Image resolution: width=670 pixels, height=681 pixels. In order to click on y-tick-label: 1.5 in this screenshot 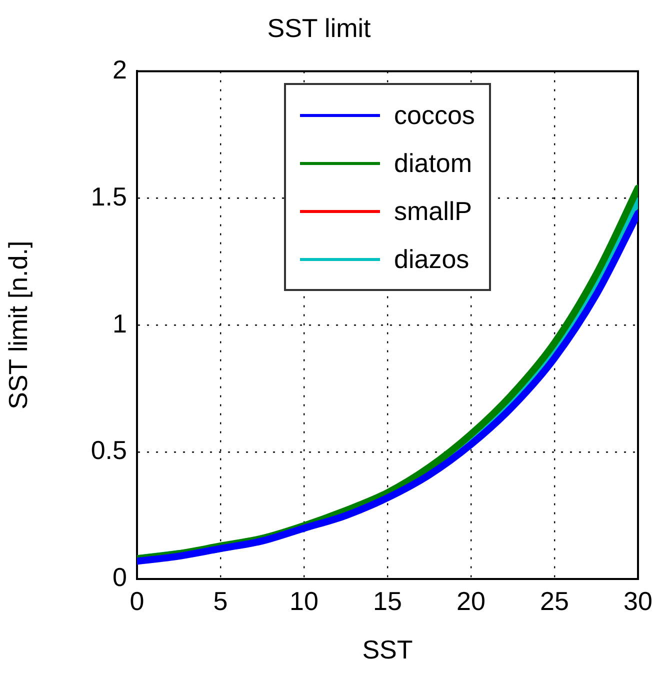, I will do `click(108, 196)`.